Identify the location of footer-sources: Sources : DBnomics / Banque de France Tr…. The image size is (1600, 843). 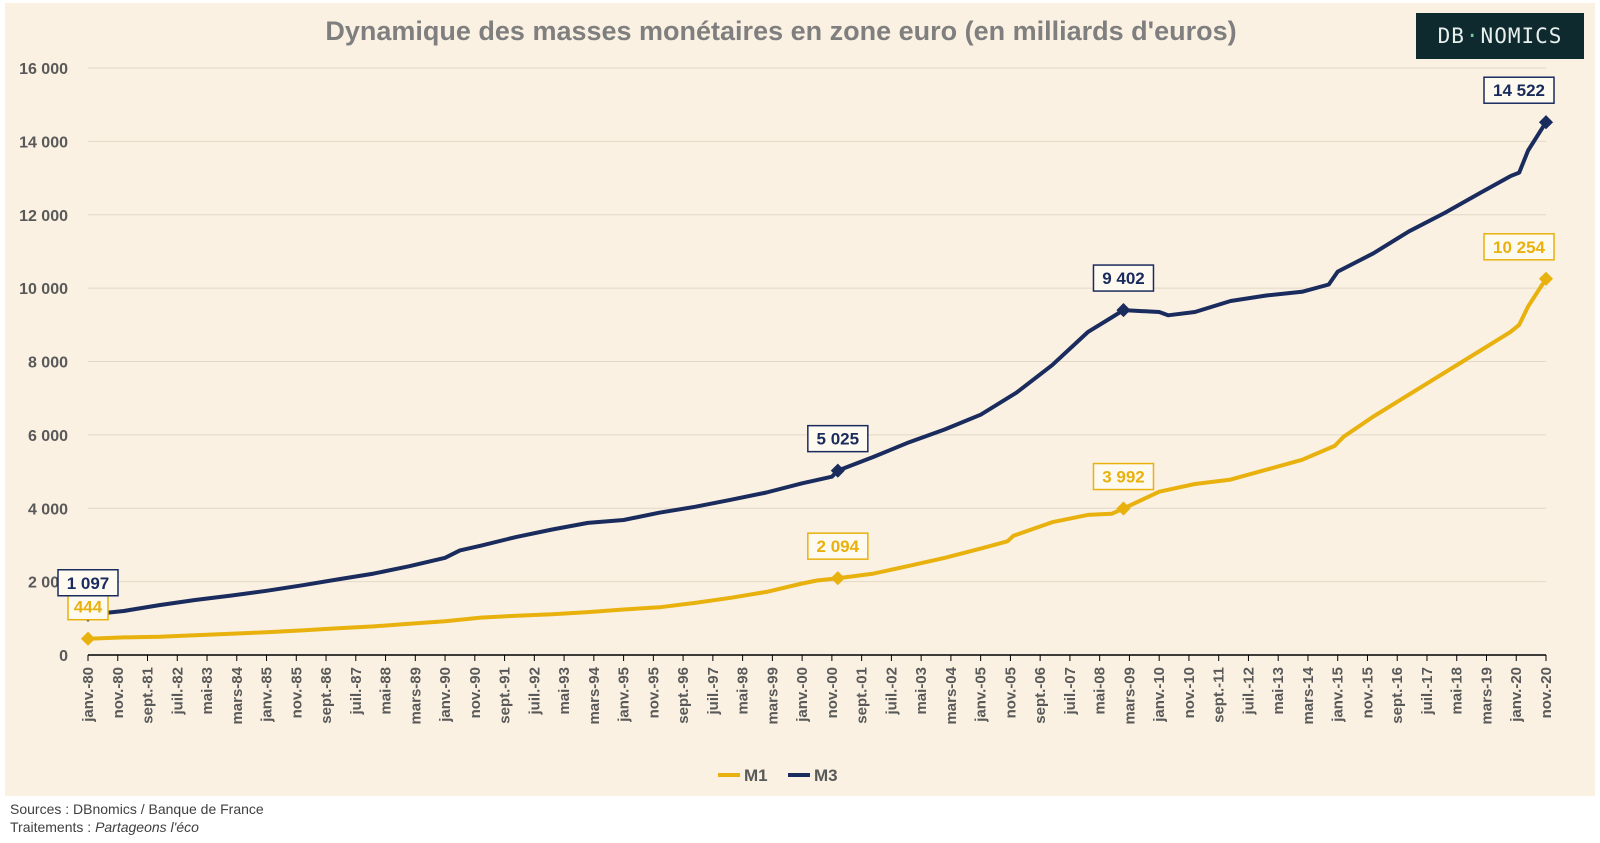
(137, 818).